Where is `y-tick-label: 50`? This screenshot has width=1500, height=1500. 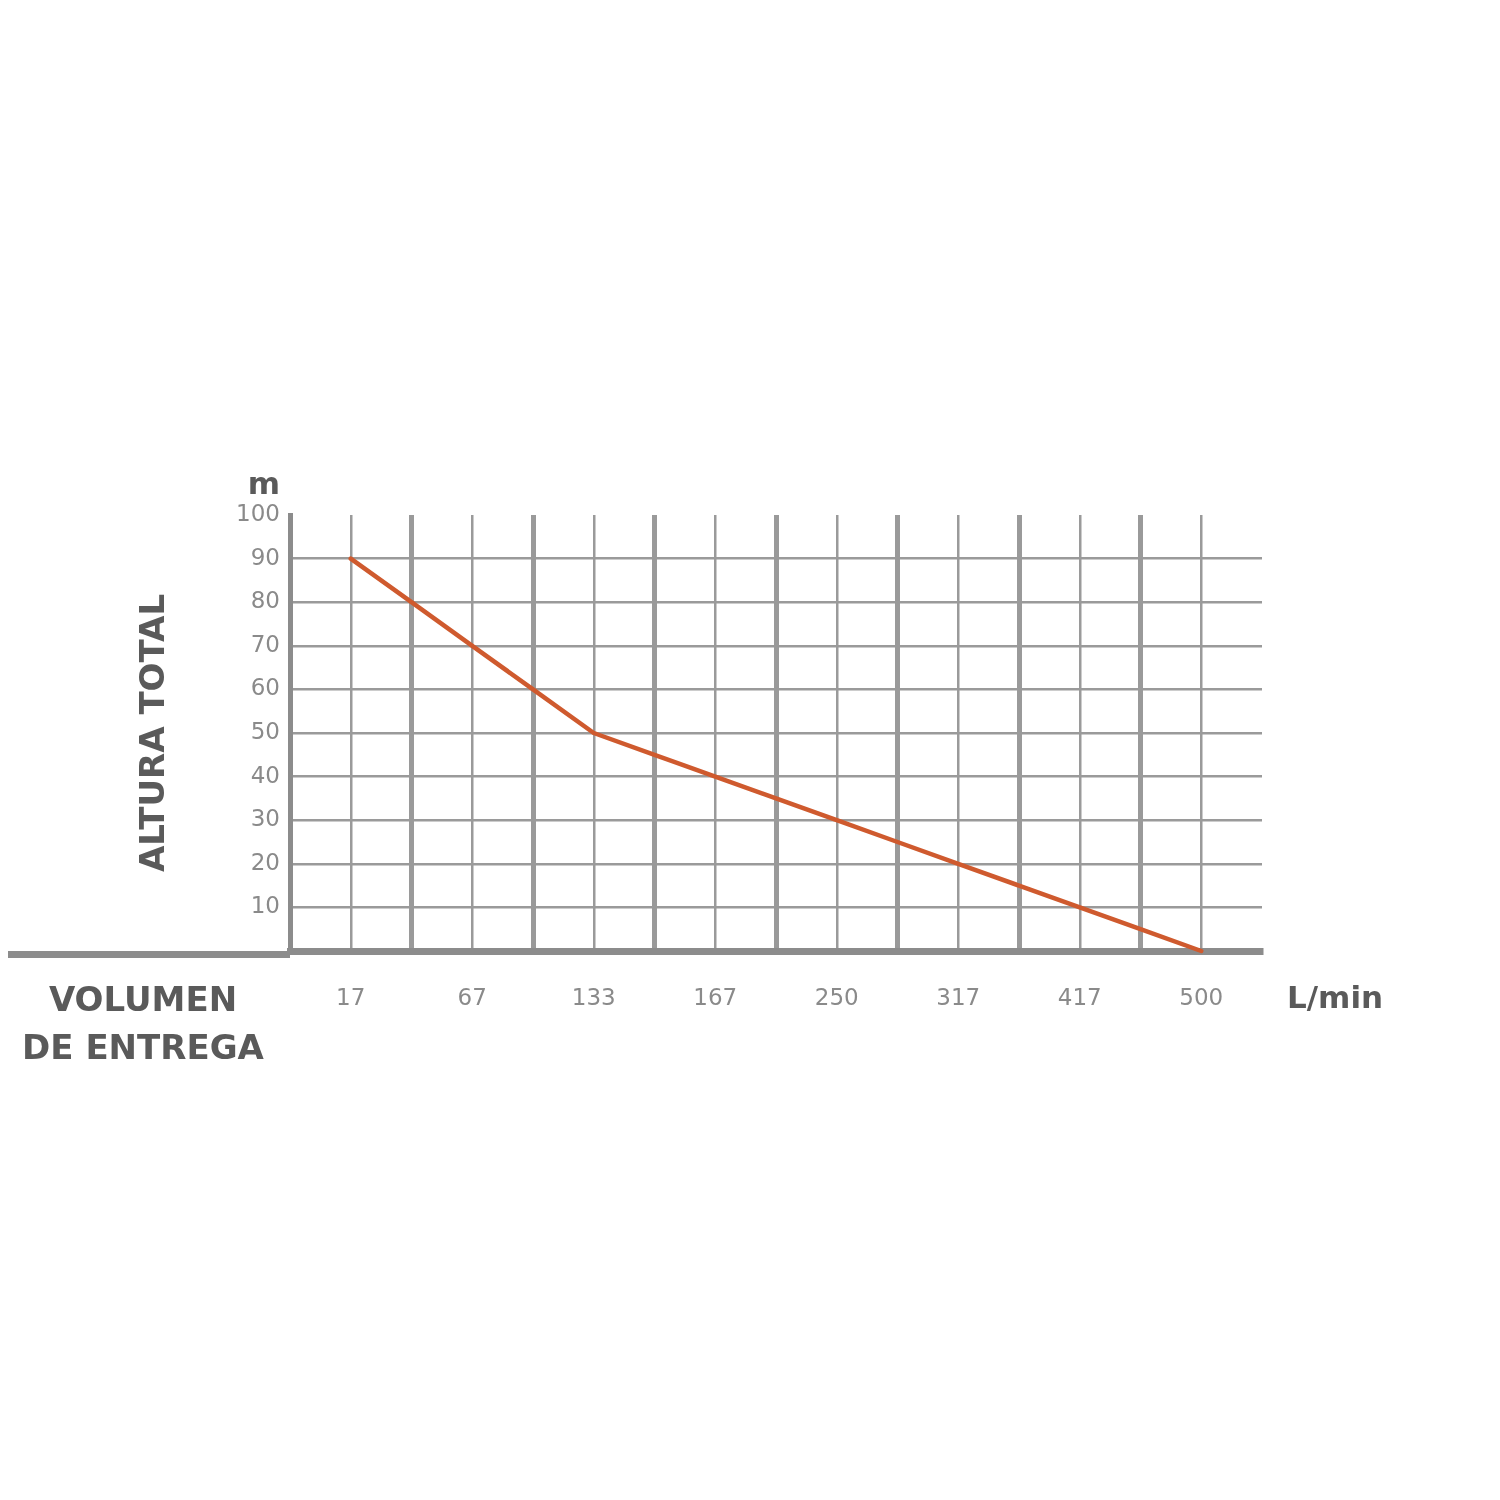 y-tick-label: 50 is located at coordinates (265, 730).